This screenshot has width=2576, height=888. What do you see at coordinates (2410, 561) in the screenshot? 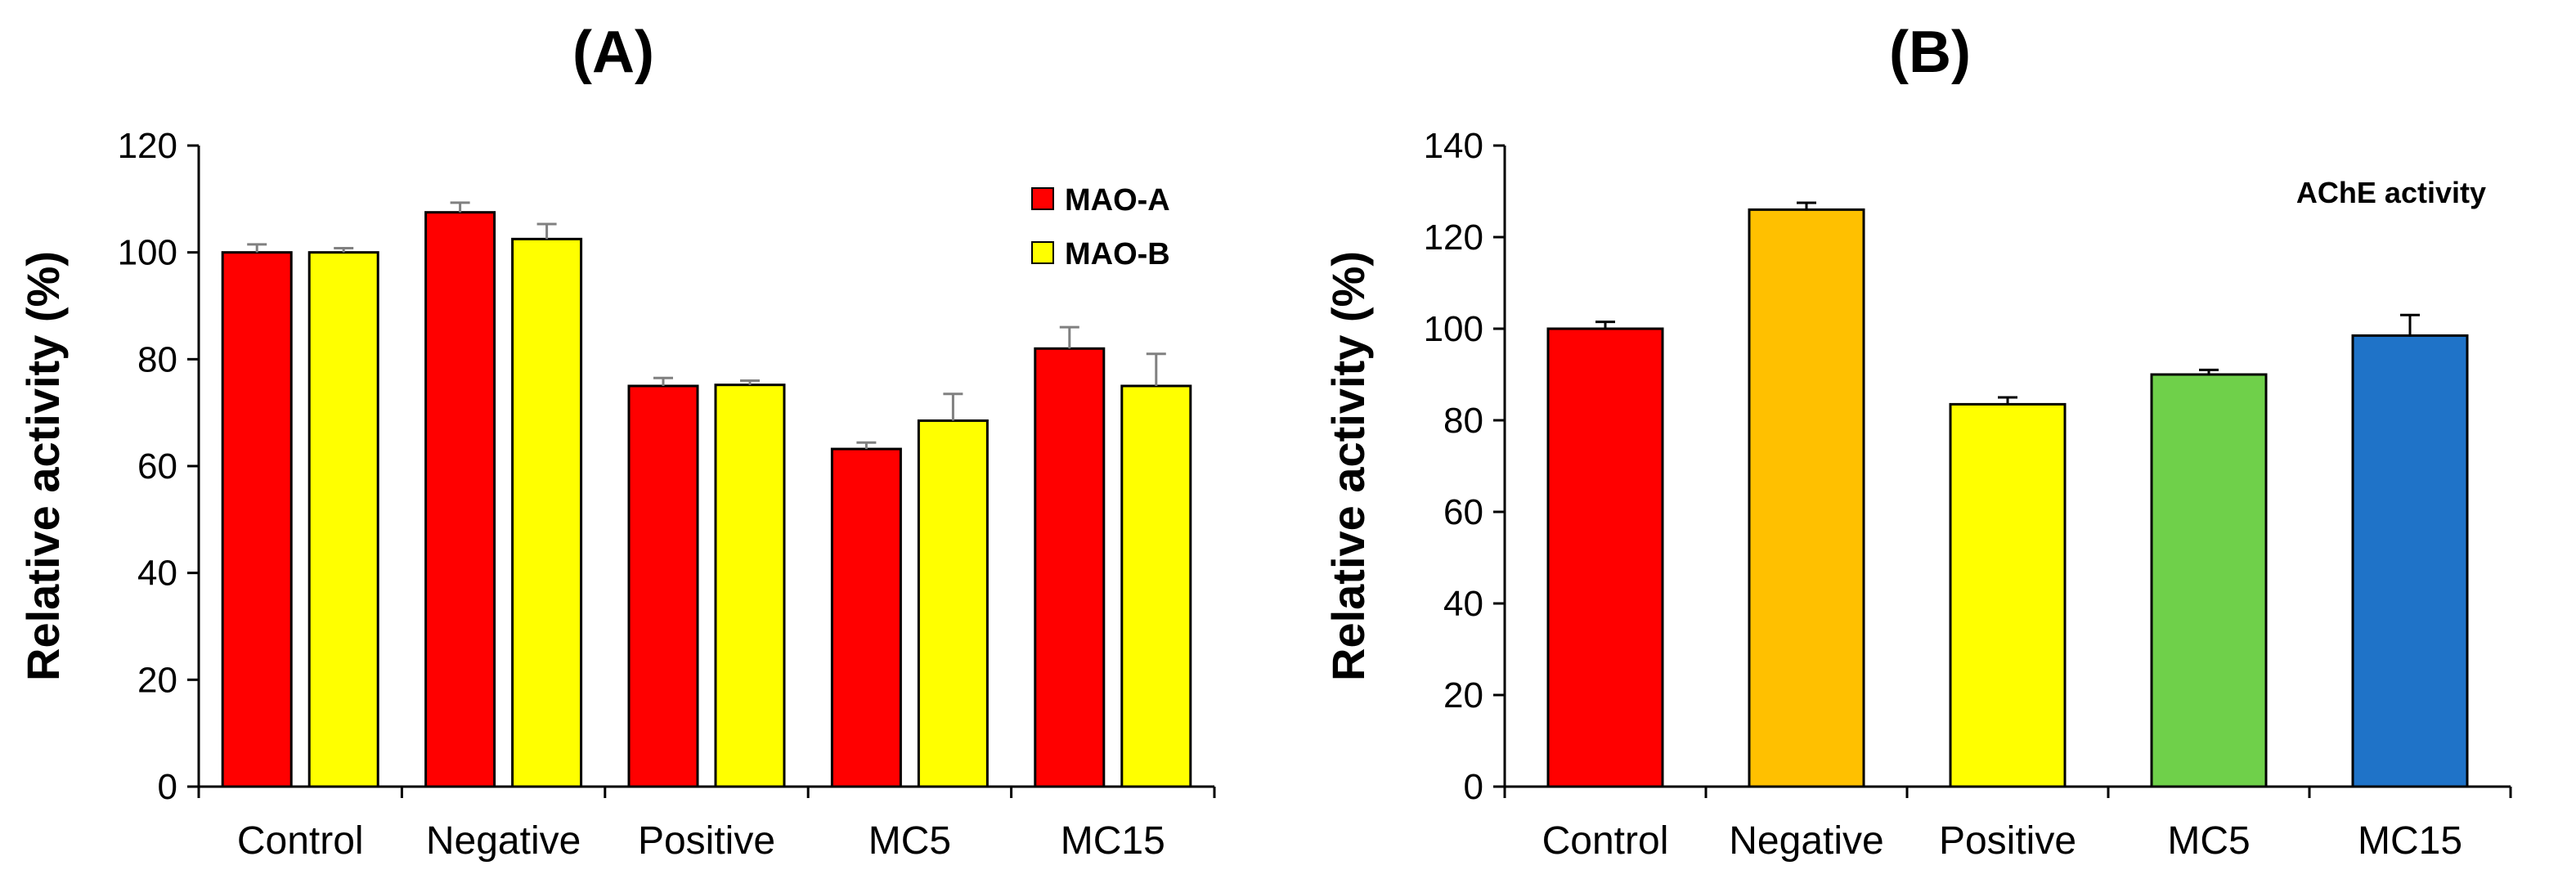
I see `panel-b-bar-ache-activity-mc15` at bounding box center [2410, 561].